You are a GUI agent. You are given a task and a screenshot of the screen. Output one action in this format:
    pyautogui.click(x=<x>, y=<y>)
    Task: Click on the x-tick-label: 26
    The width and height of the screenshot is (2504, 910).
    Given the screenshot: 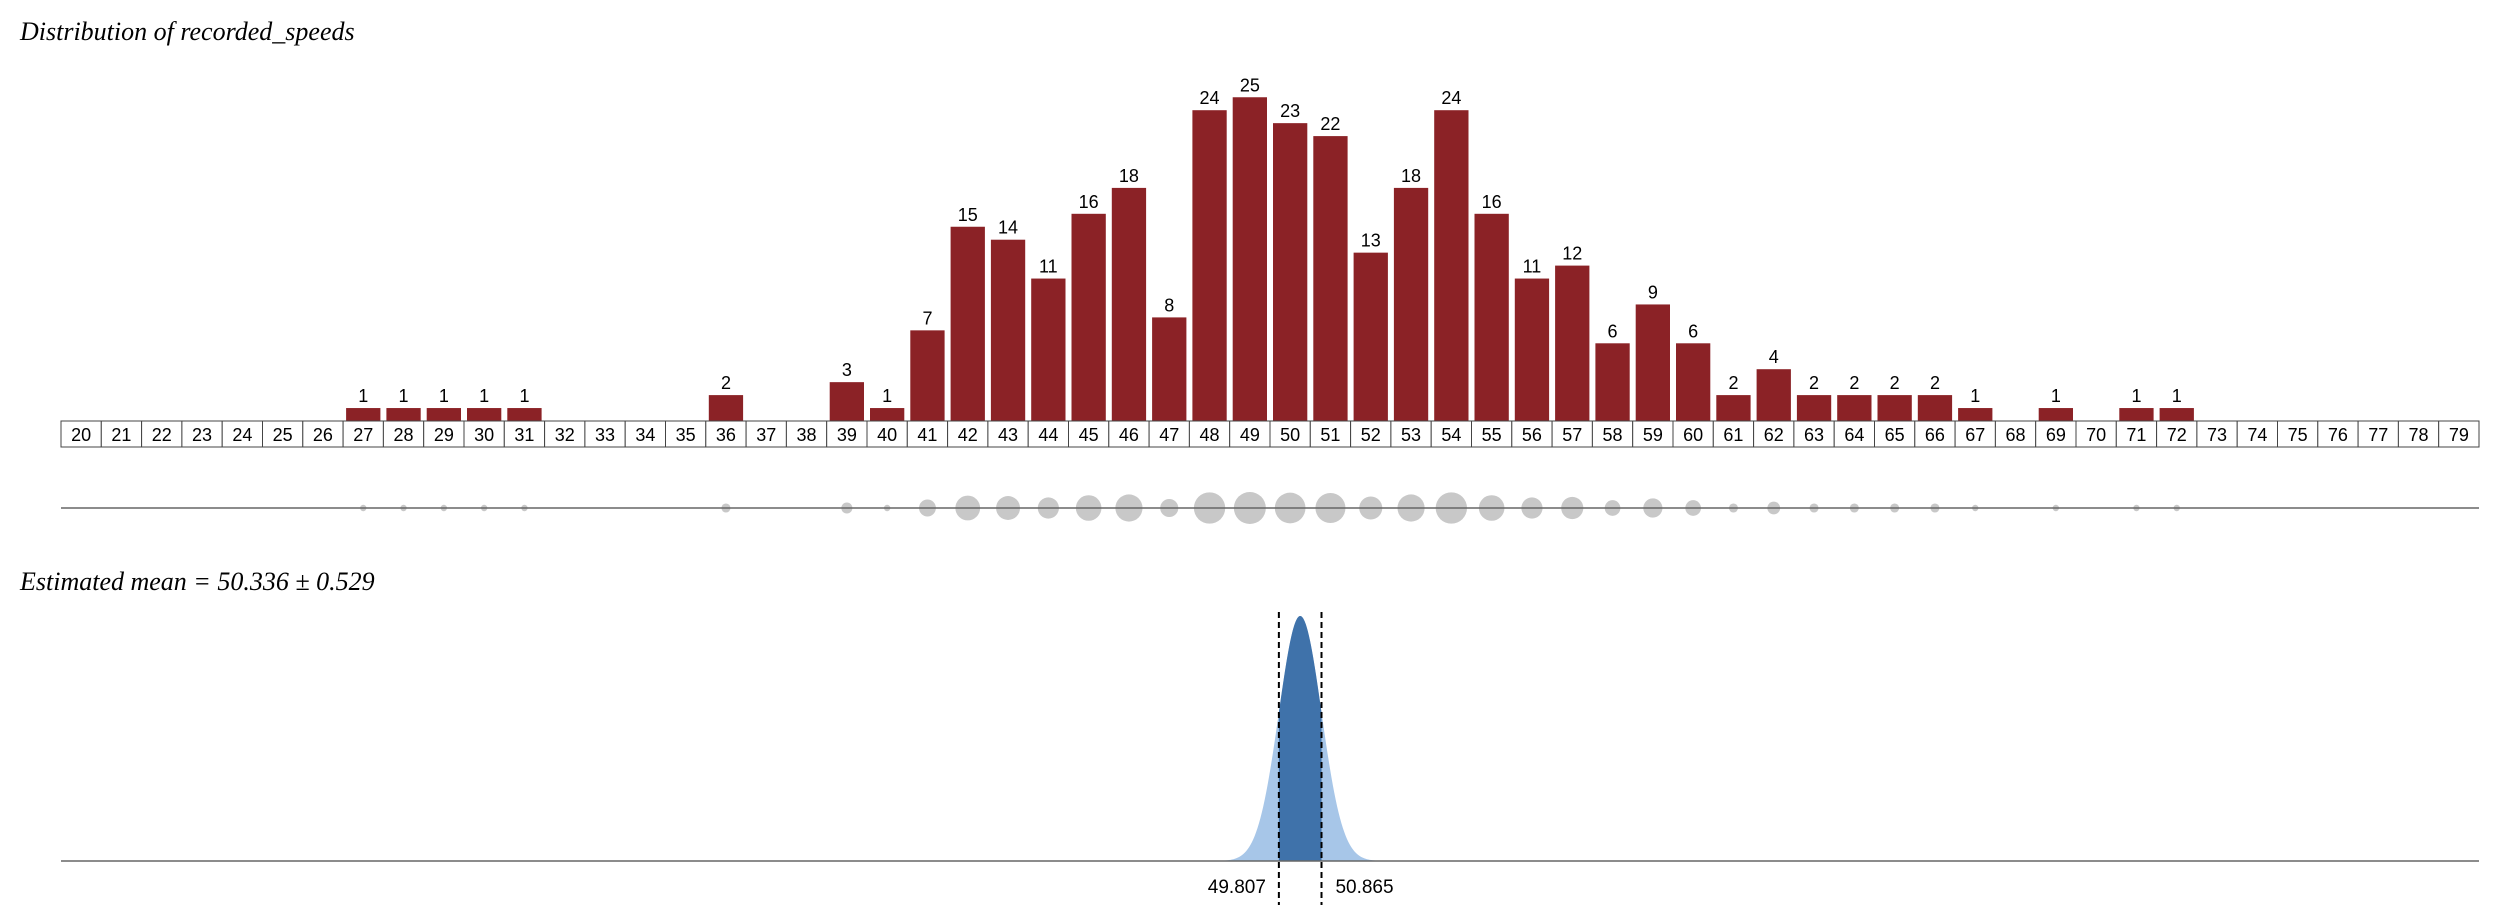 What is the action you would take?
    pyautogui.click(x=323, y=435)
    